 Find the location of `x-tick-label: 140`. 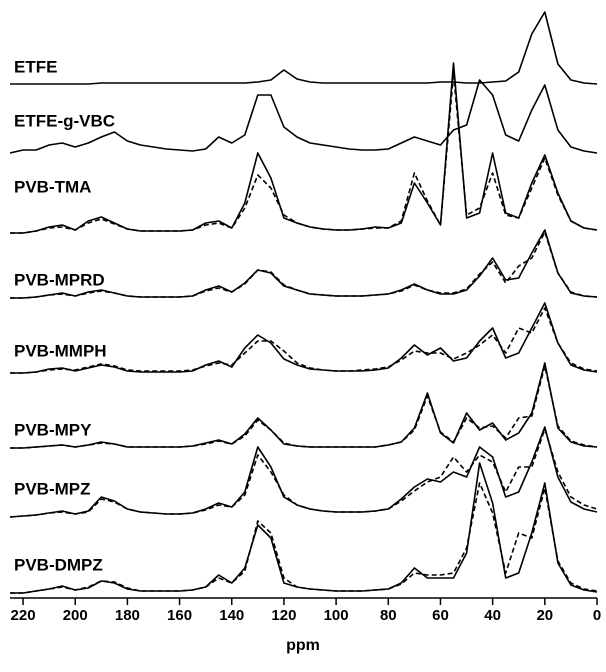

x-tick-label: 140 is located at coordinates (231, 615).